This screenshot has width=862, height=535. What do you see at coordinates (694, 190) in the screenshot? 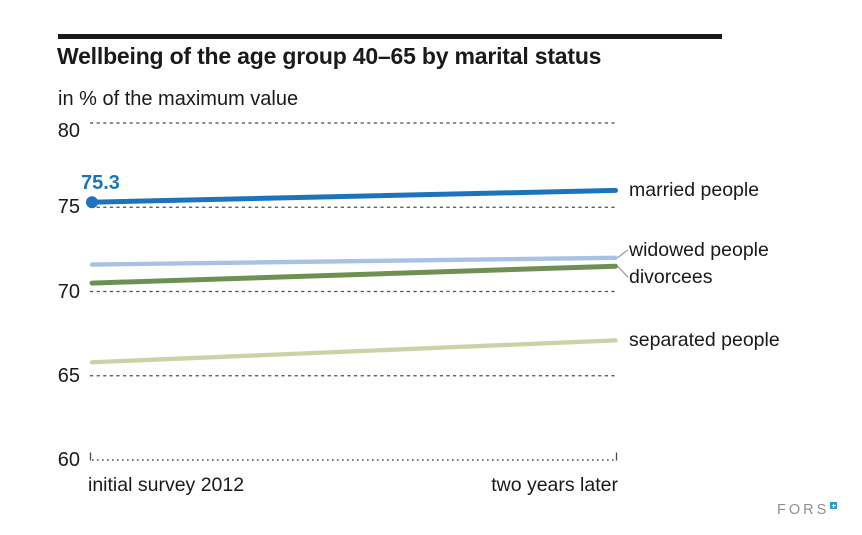
I see `legend-label-married-people: married people` at bounding box center [694, 190].